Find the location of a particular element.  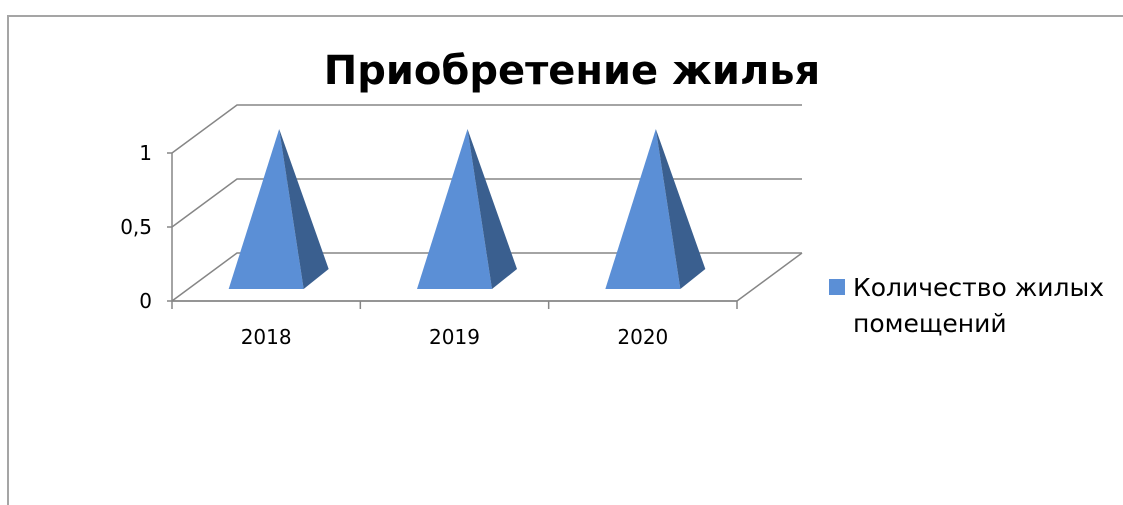

legend-label-line-1: Количество жилых is located at coordinates (978, 287).